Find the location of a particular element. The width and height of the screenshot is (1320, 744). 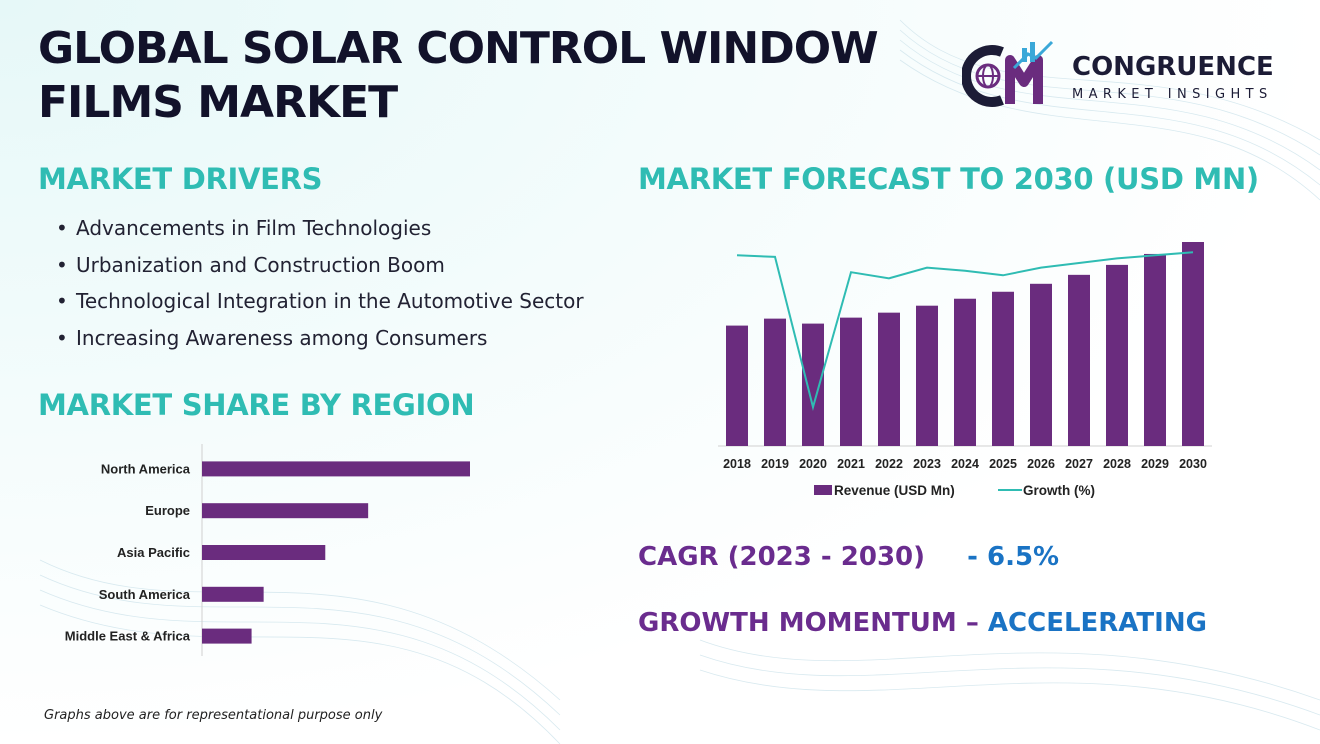

growth-line is located at coordinates (965, 331).